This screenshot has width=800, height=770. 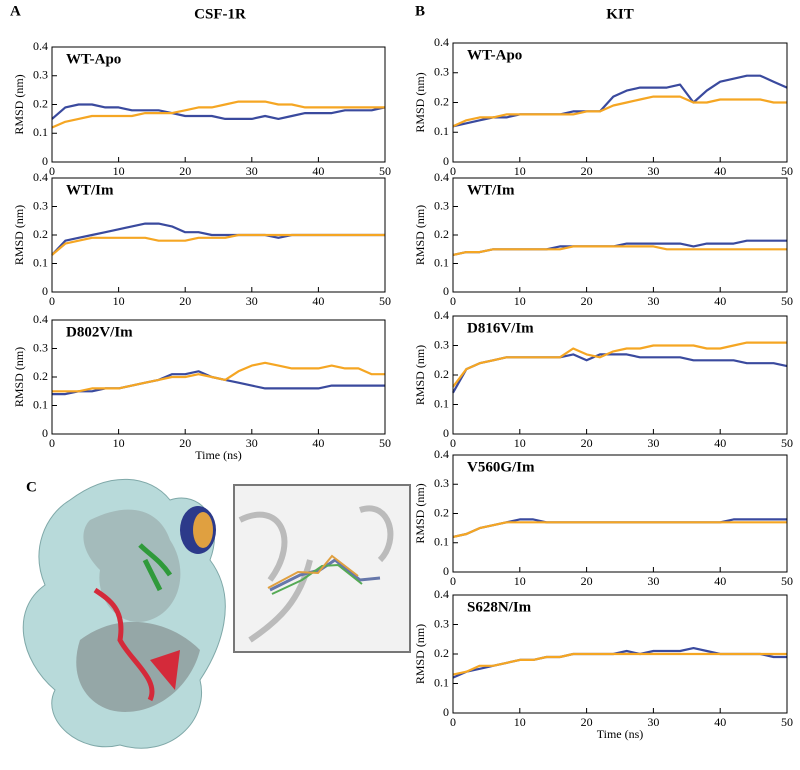 What do you see at coordinates (15, 11) in the screenshot?
I see `panel-label: A` at bounding box center [15, 11].